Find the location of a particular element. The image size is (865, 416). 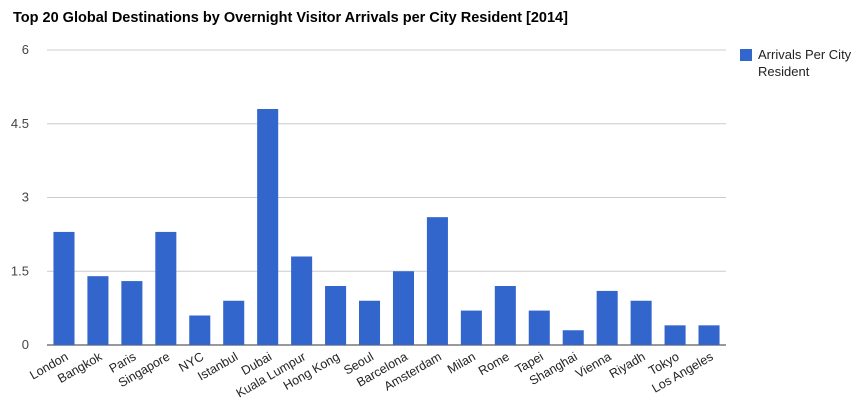

y-tick-label: 6 is located at coordinates (25, 49).